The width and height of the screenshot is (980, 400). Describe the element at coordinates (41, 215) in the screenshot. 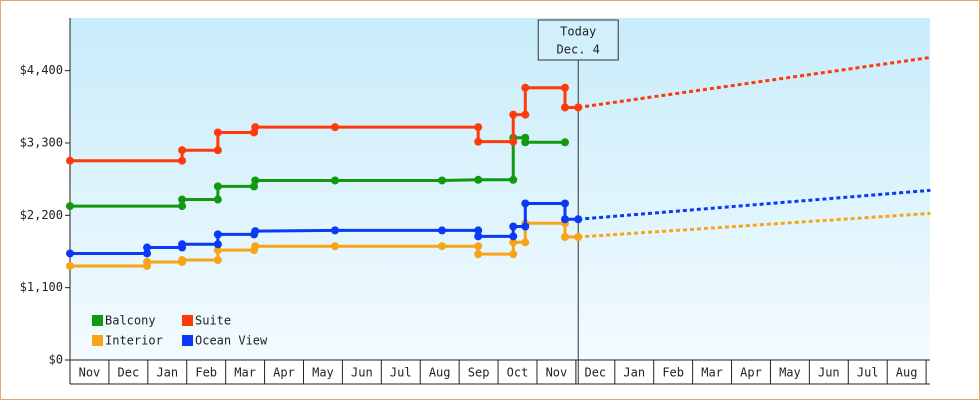

I see `y-tick-label: $2,200` at that location.